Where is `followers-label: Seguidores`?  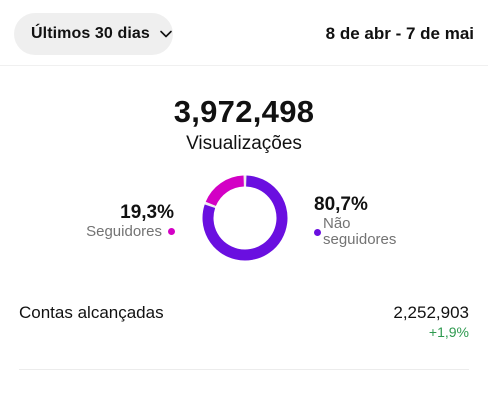 followers-label: Seguidores is located at coordinates (124, 231).